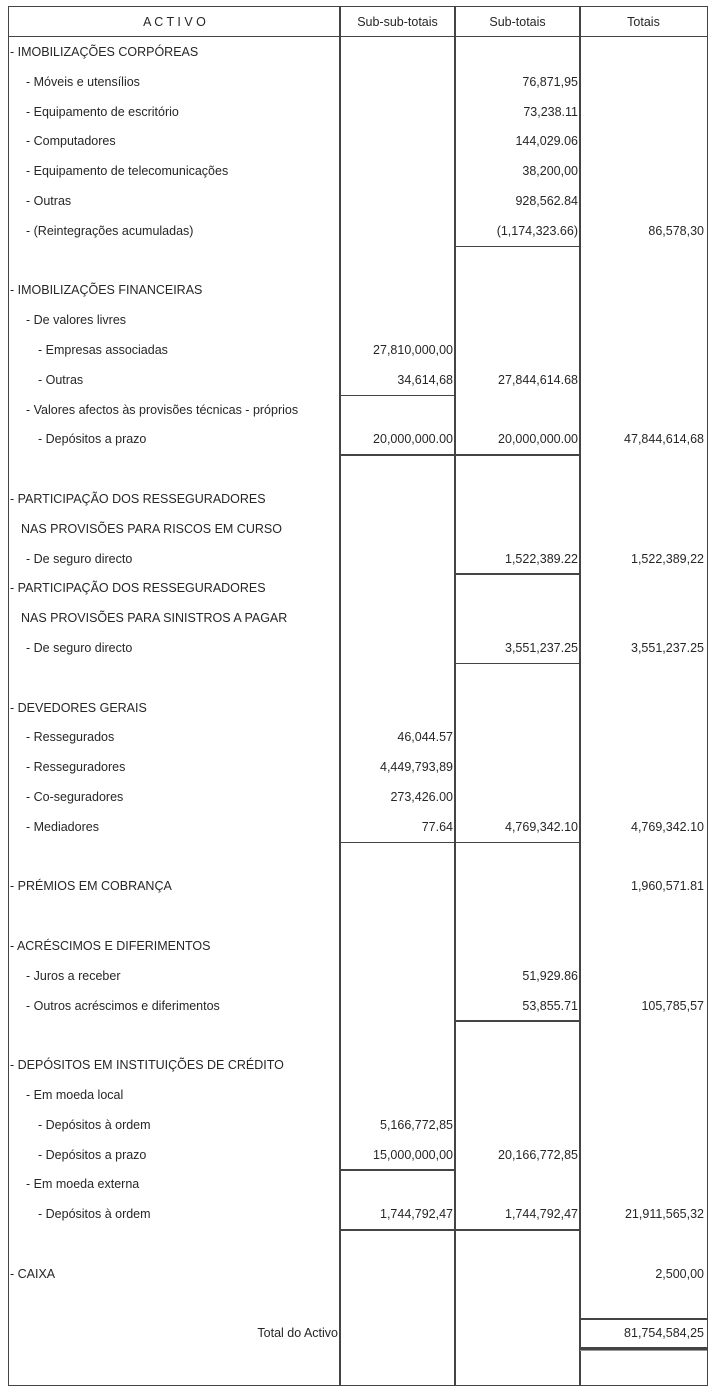 The image size is (713, 1397). Describe the element at coordinates (358, 53) in the screenshot. I see `table-row: - IMOBILIZAÇÕES CORPÓREAS` at that location.